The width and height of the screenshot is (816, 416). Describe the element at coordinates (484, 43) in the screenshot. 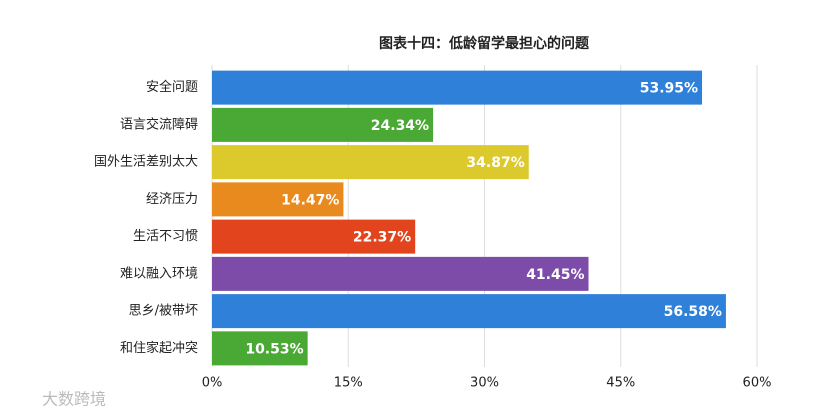

I see `chart-title: 图表十四：低龄留学最担心的问题` at that location.